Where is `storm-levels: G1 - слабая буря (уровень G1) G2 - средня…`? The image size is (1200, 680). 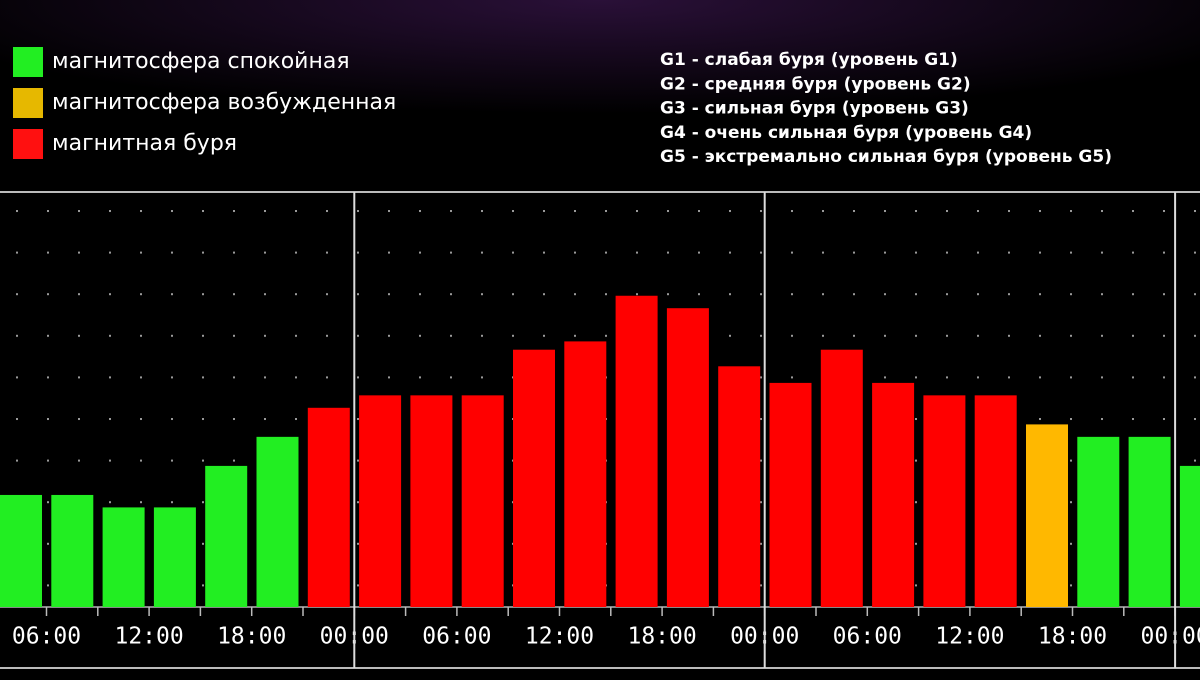 storm-levels: G1 - слабая буря (уровень G1) G2 - средня… is located at coordinates (886, 108).